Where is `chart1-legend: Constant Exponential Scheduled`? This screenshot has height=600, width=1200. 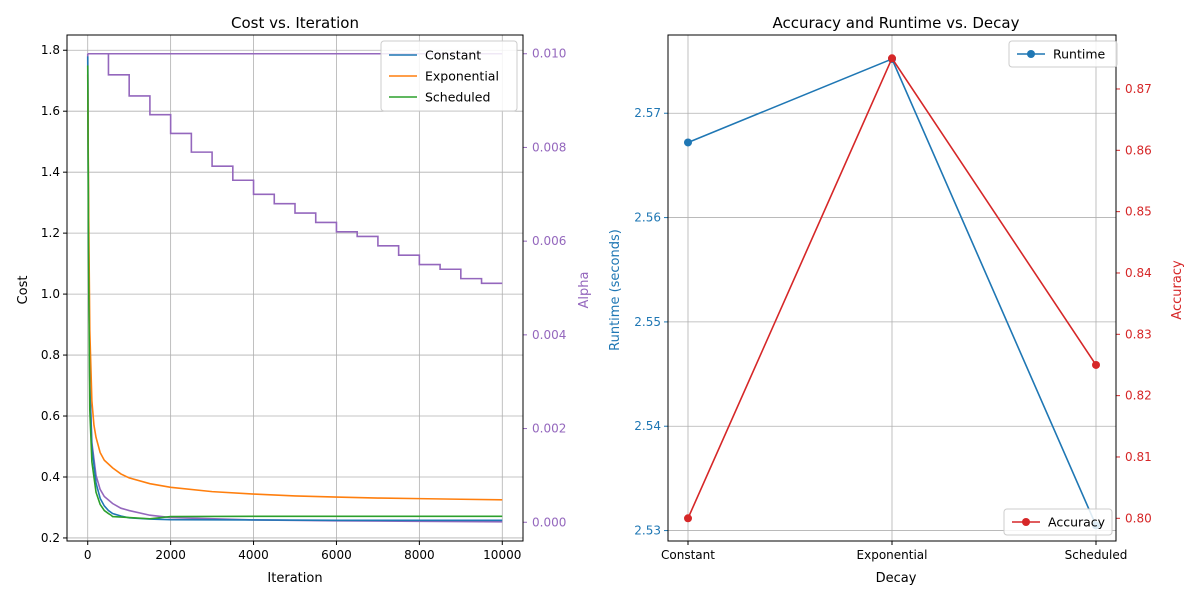
chart1-legend: Constant Exponential Scheduled is located at coordinates (449, 76).